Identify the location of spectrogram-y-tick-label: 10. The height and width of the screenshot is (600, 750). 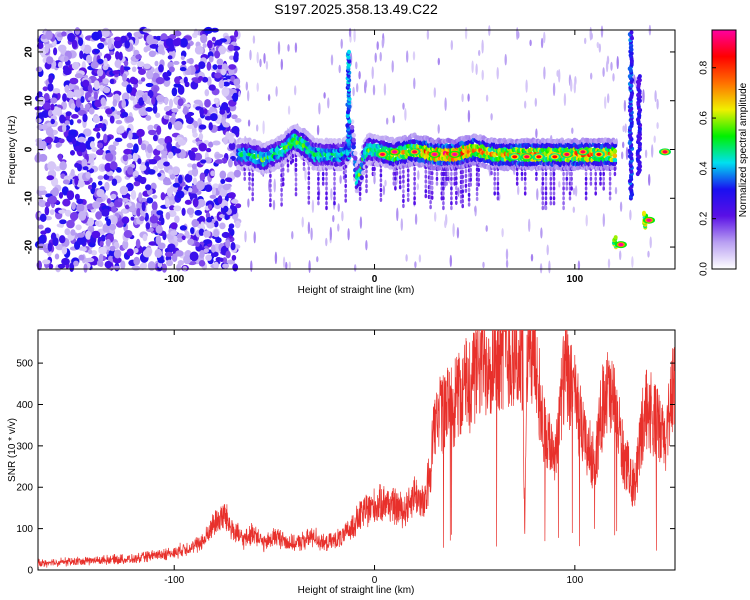
(29, 101).